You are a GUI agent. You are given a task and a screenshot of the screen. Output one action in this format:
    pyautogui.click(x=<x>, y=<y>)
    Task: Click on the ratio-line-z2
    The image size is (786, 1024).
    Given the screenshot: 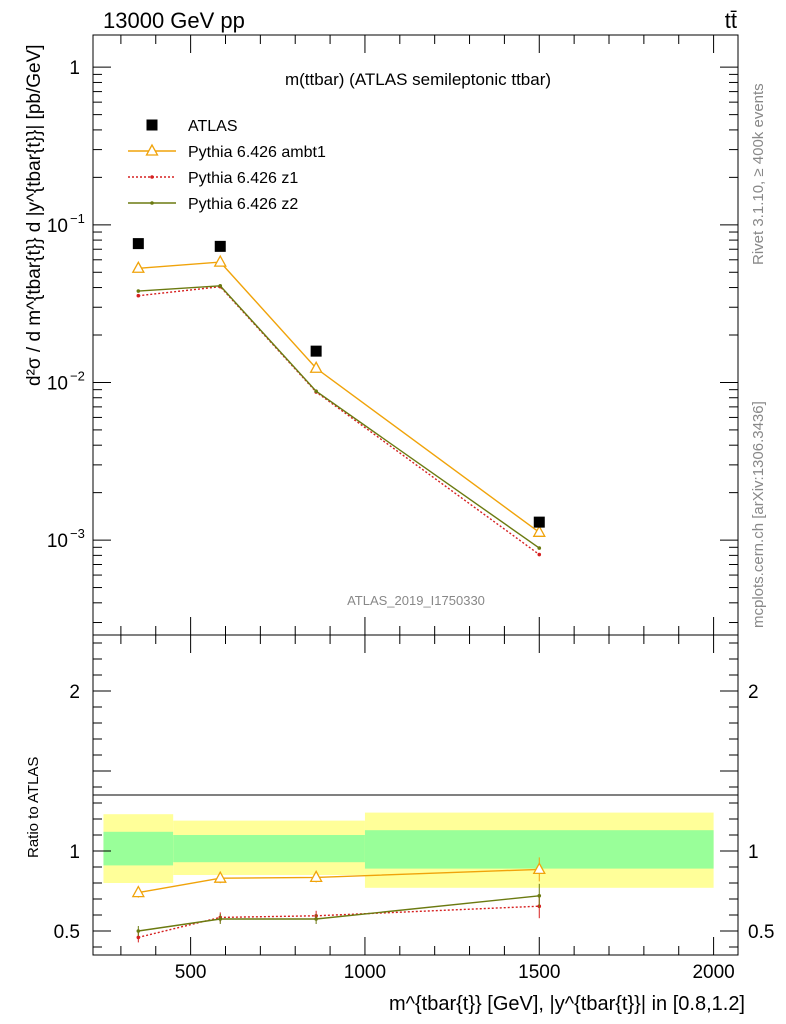 What is the action you would take?
    pyautogui.click(x=339, y=913)
    